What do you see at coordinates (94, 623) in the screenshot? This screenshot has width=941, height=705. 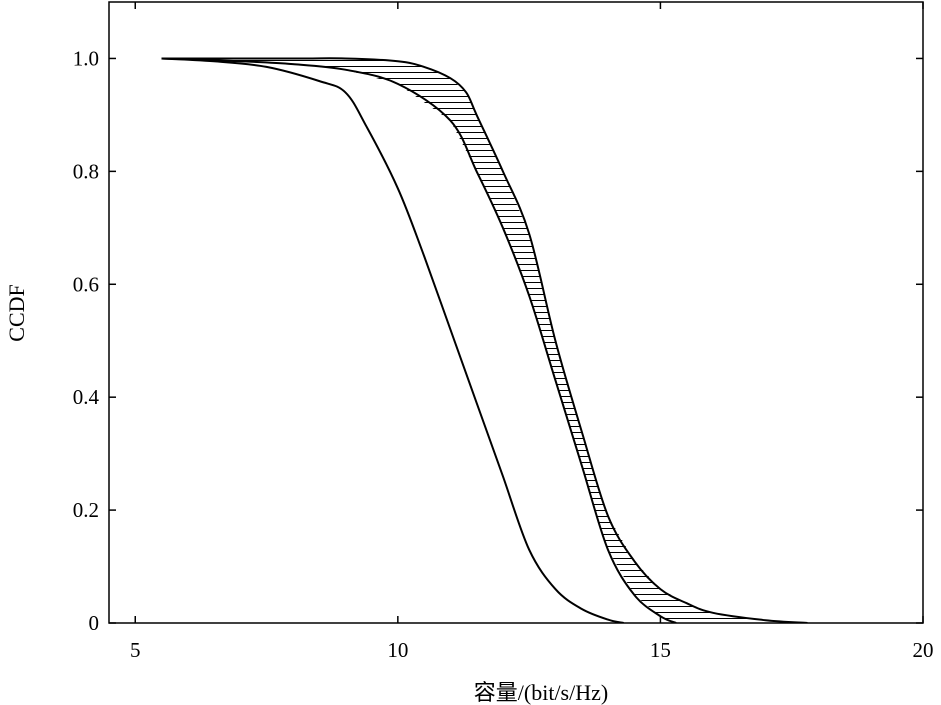 I see `y-tick-label: 0` at bounding box center [94, 623].